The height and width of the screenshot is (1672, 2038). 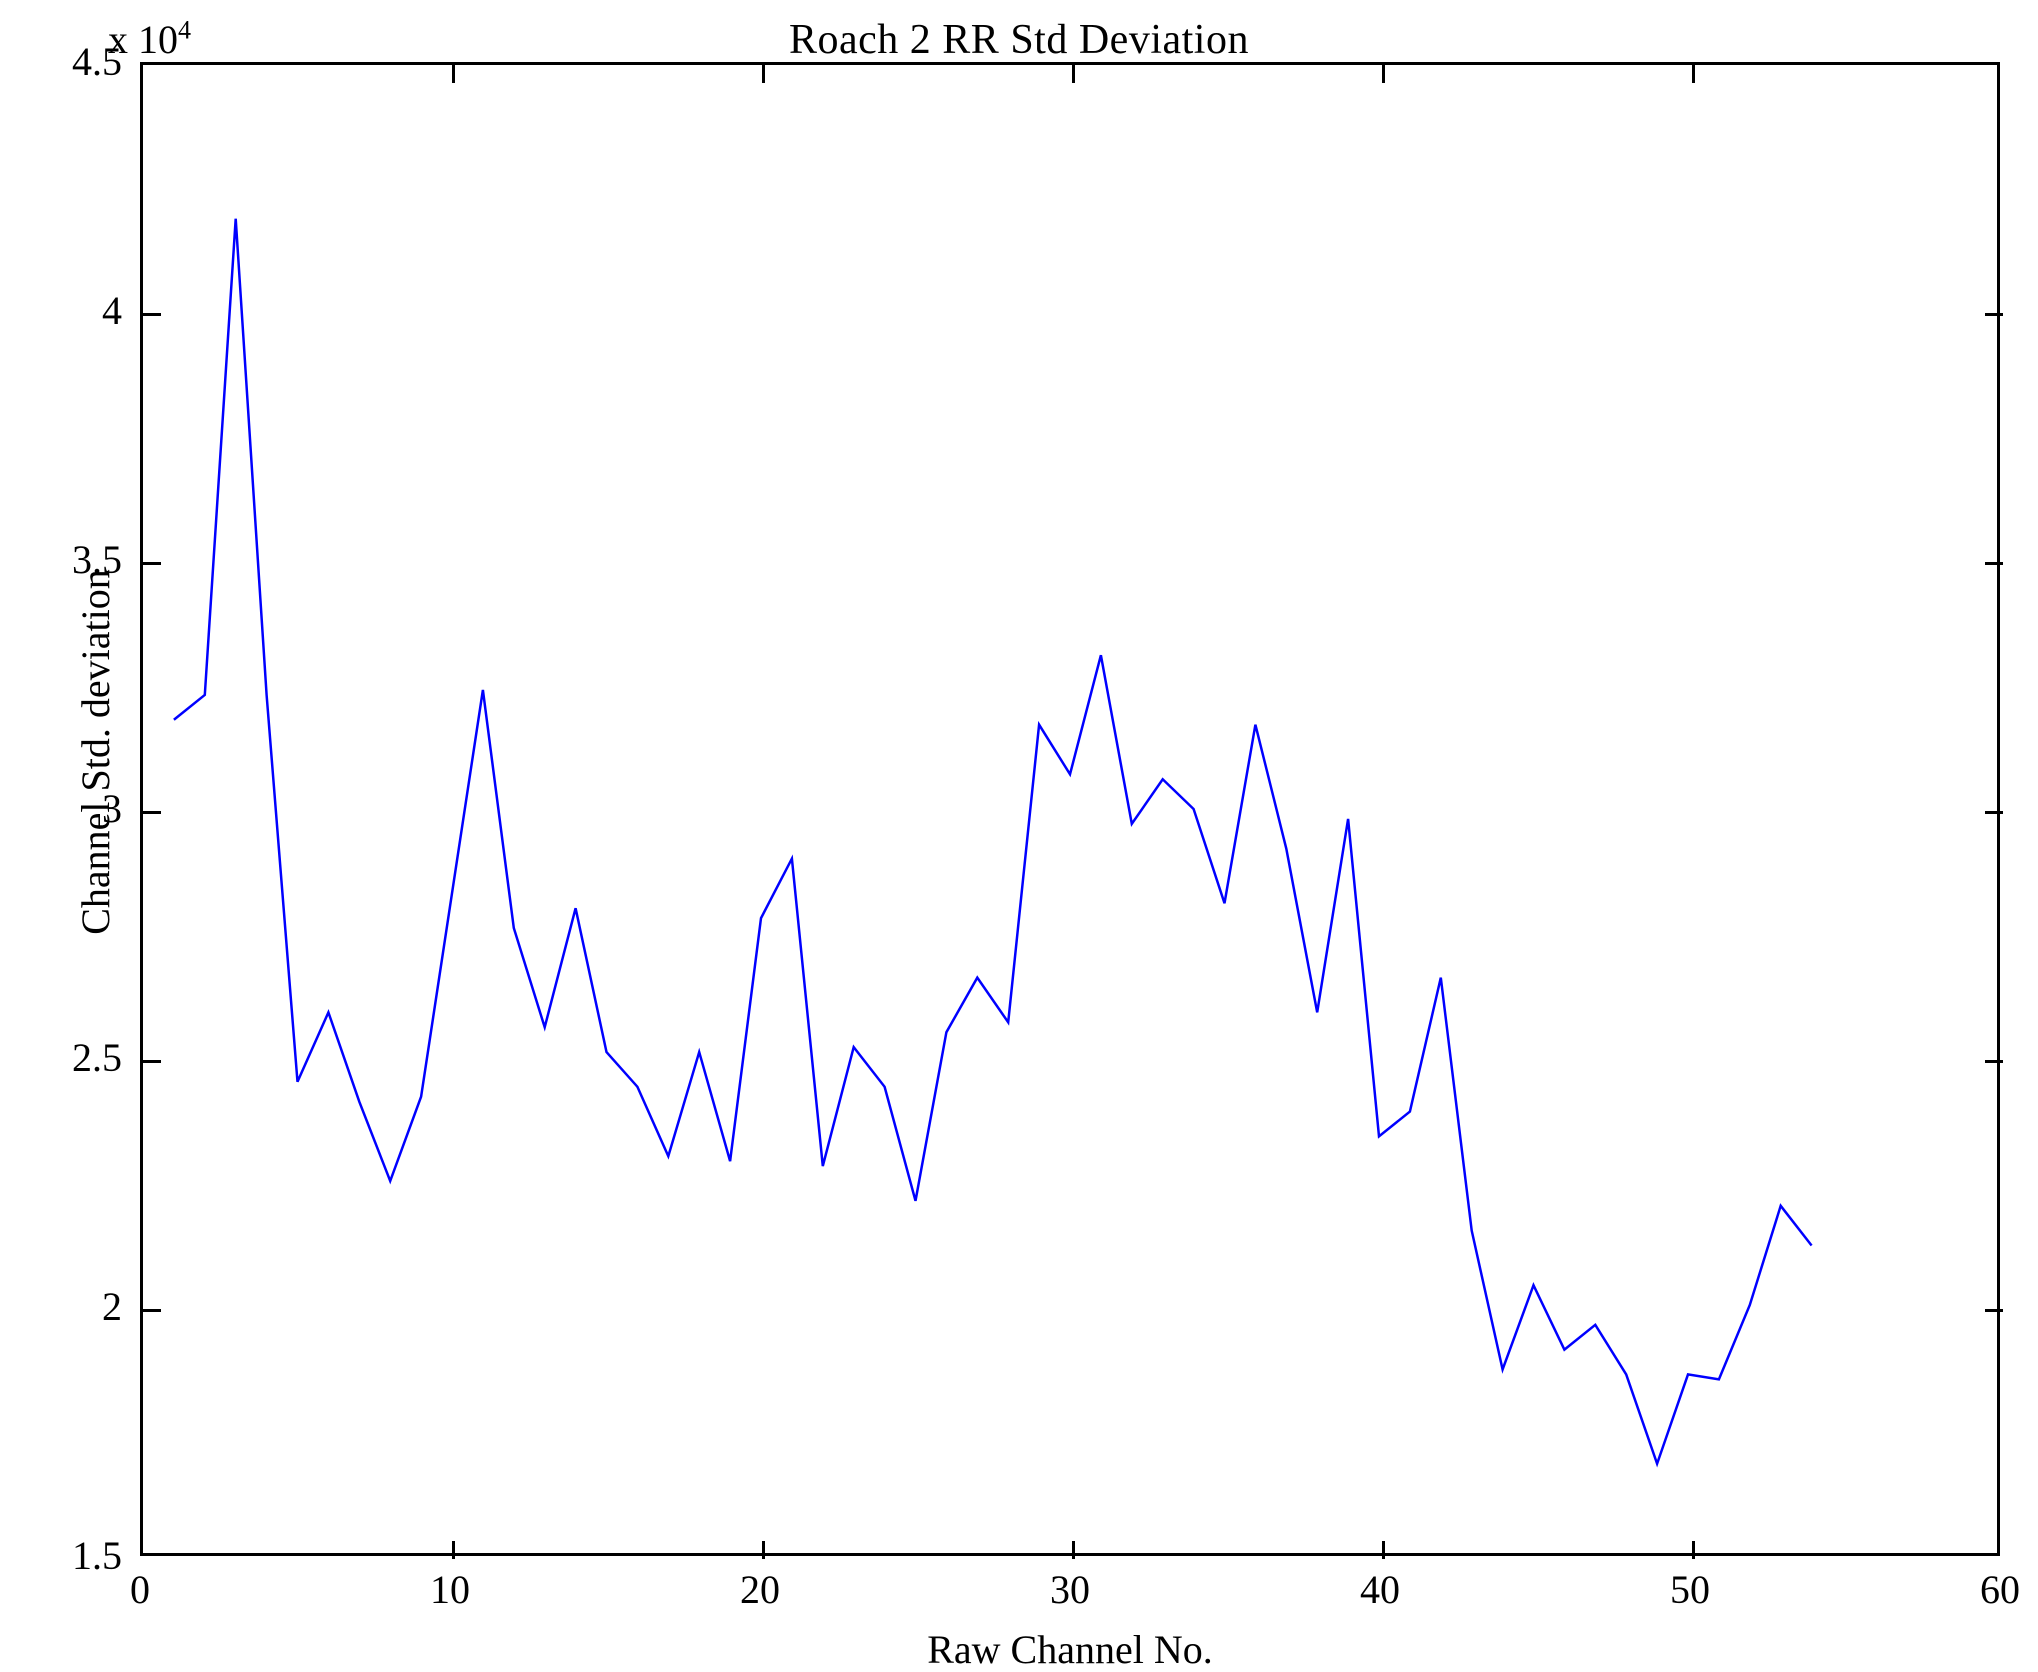 What do you see at coordinates (97, 559) in the screenshot?
I see `y-axis-tick-label: 3.5` at bounding box center [97, 559].